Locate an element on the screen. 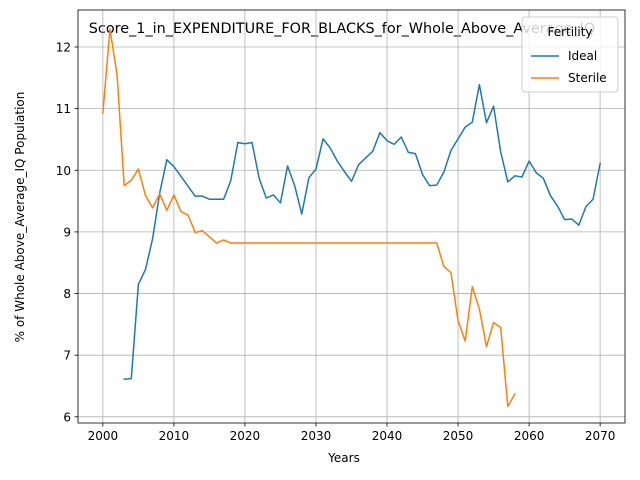 The width and height of the screenshot is (640, 480). legend-label-ideal: Ideal is located at coordinates (582, 56).